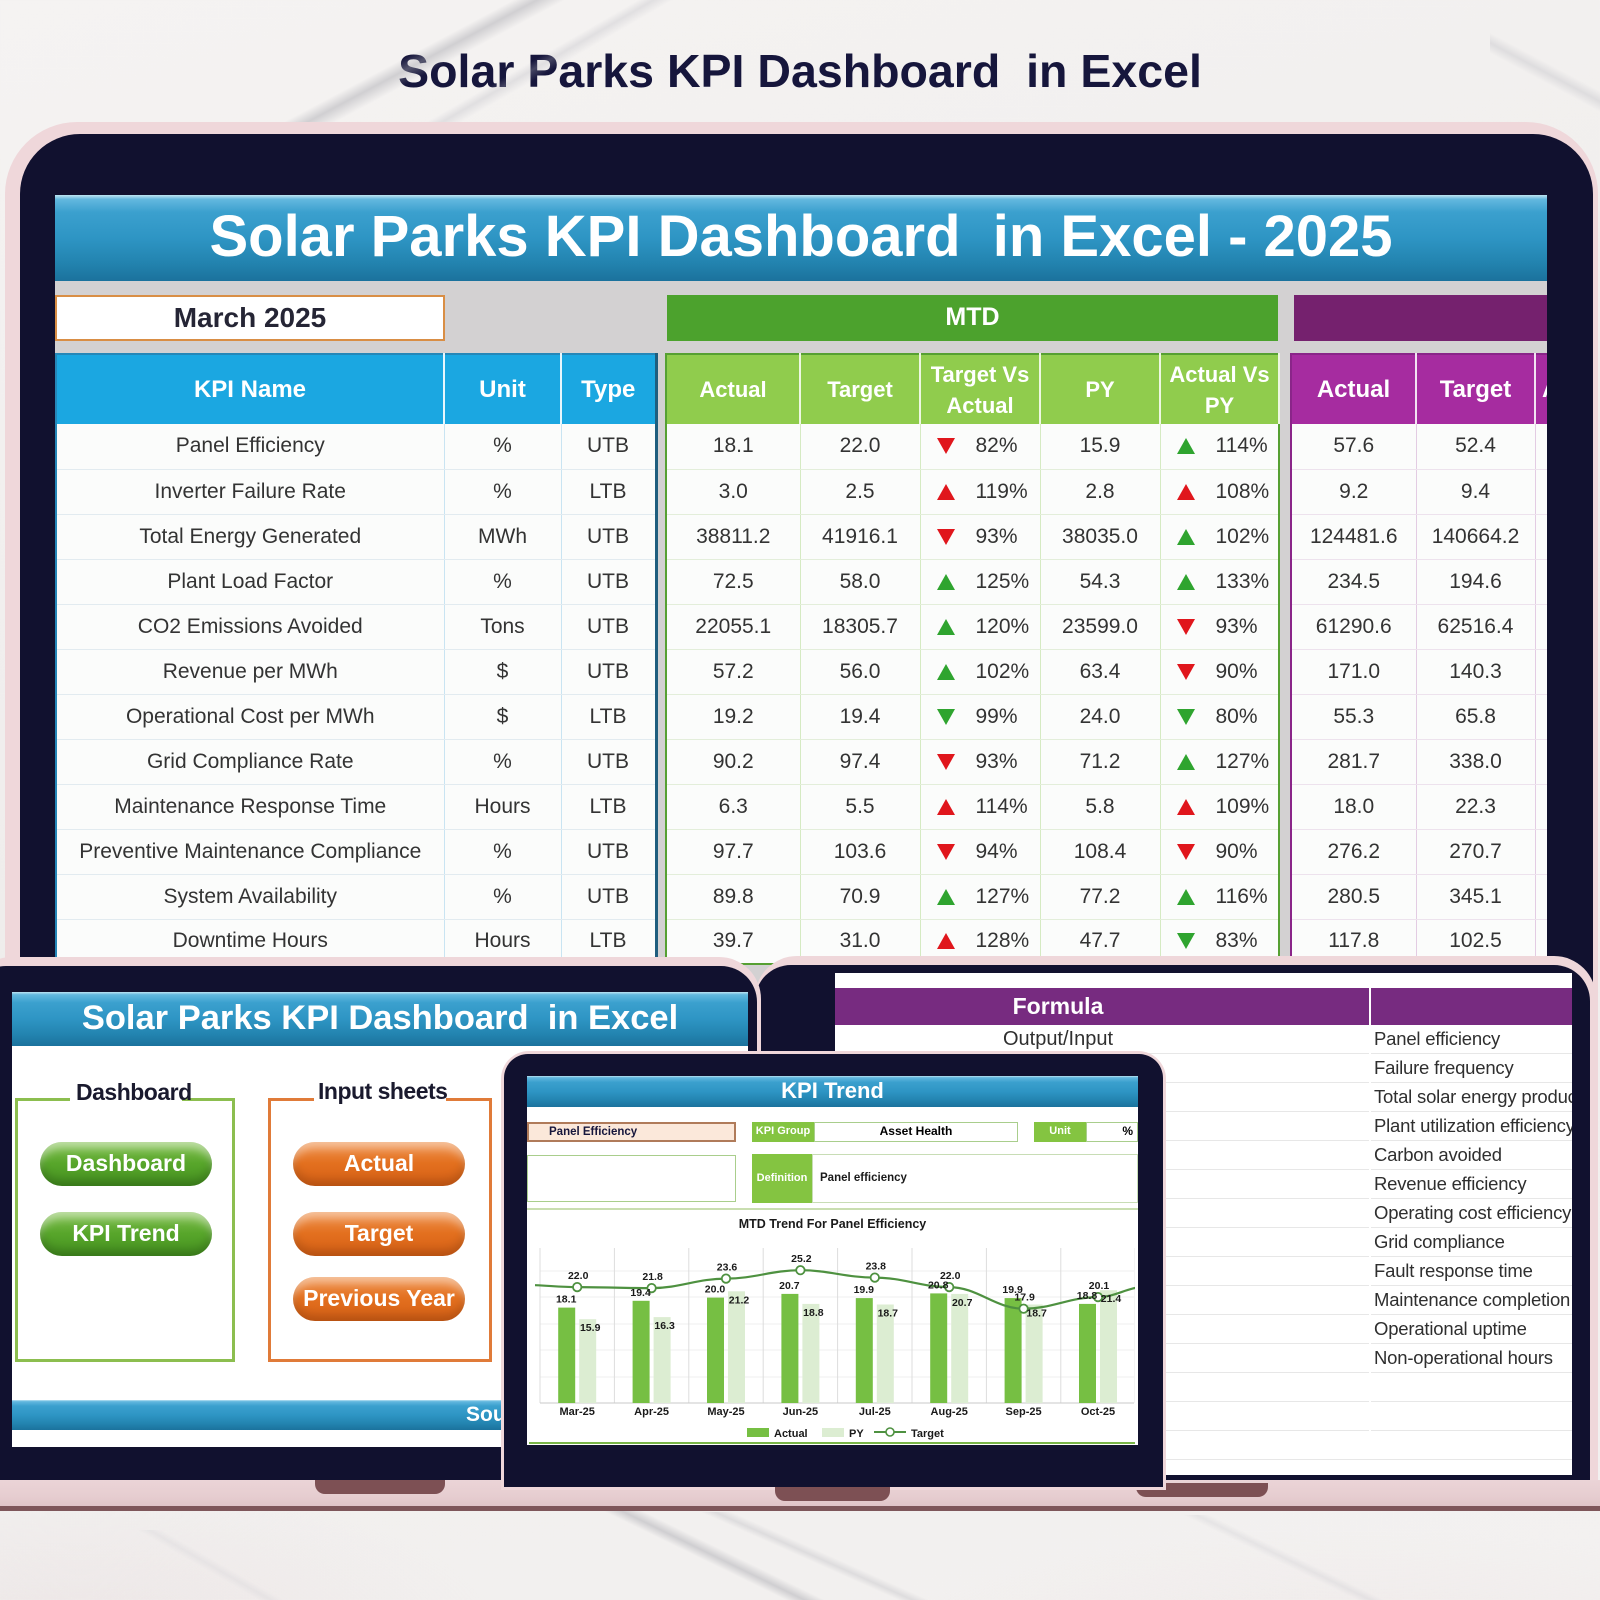 The image size is (1600, 1600). What do you see at coordinates (800, 1412) in the screenshot?
I see `svg-text: Jun-25` at bounding box center [800, 1412].